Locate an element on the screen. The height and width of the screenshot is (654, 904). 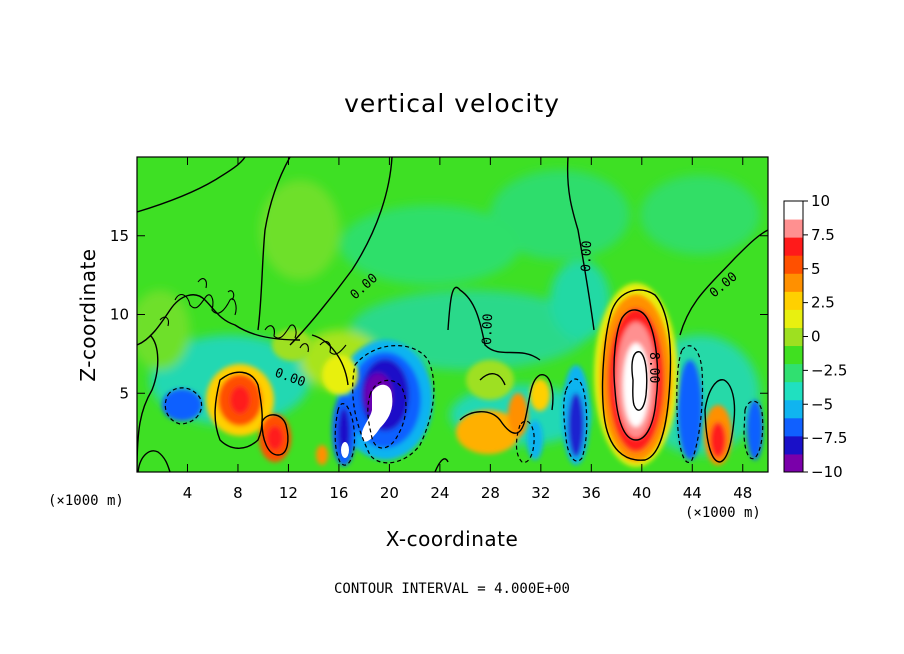
contour-label: 8.00 is located at coordinates (653, 367).